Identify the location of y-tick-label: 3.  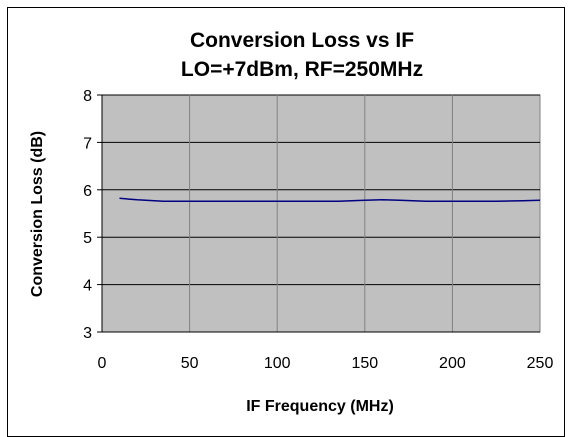
(87, 333).